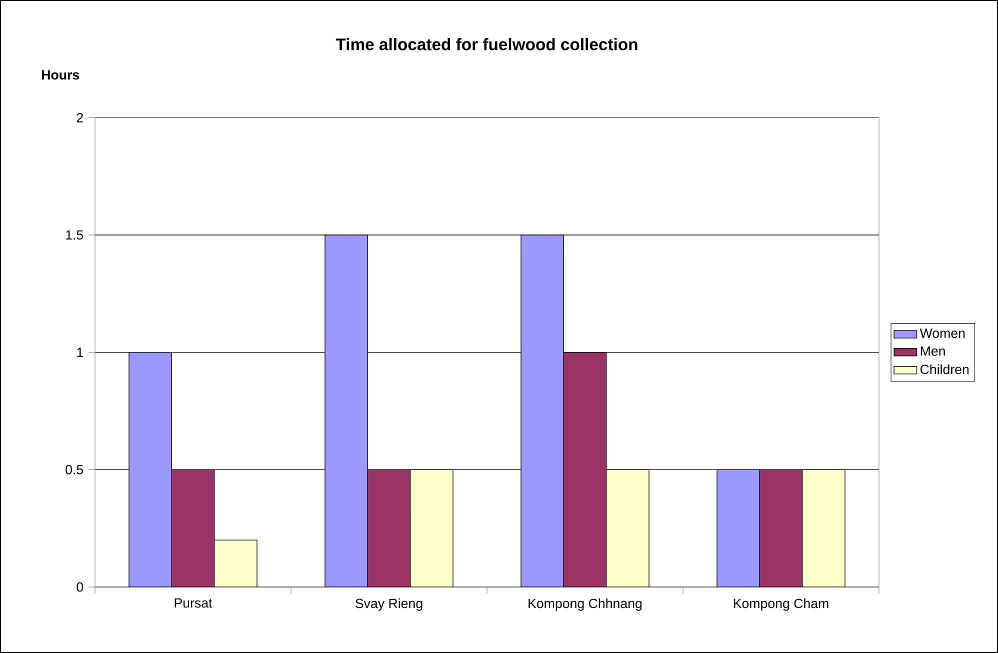 The image size is (998, 653). I want to click on y-tick-label: 0.5, so click(75, 469).